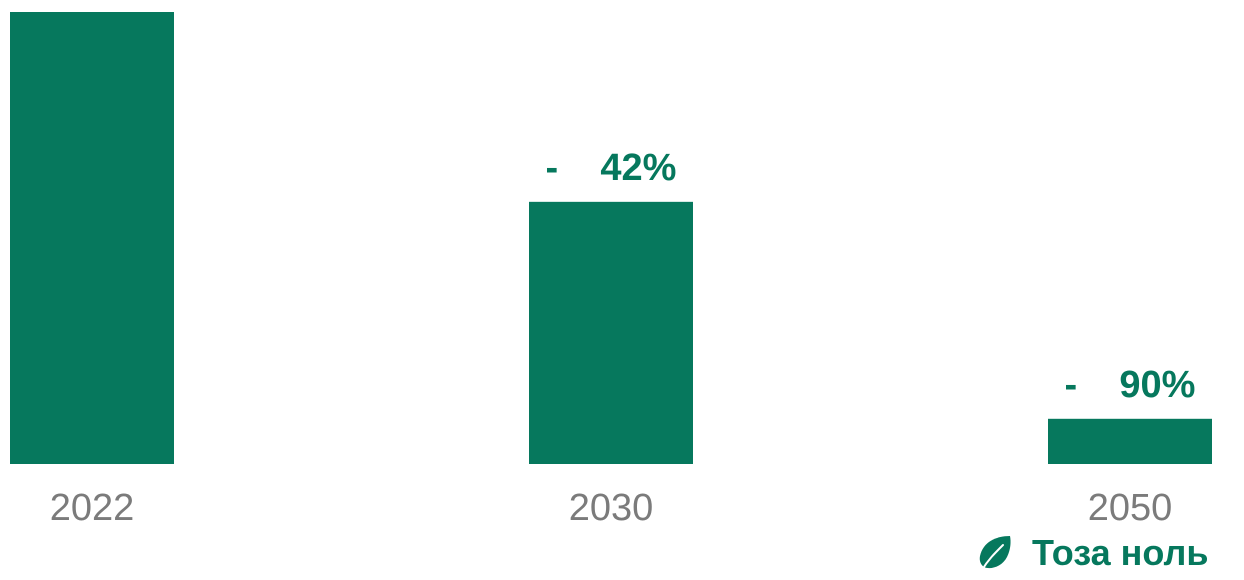 This screenshot has width=1244, height=580. I want to click on net-zero-badge: Тоза ноль, so click(1091, 553).